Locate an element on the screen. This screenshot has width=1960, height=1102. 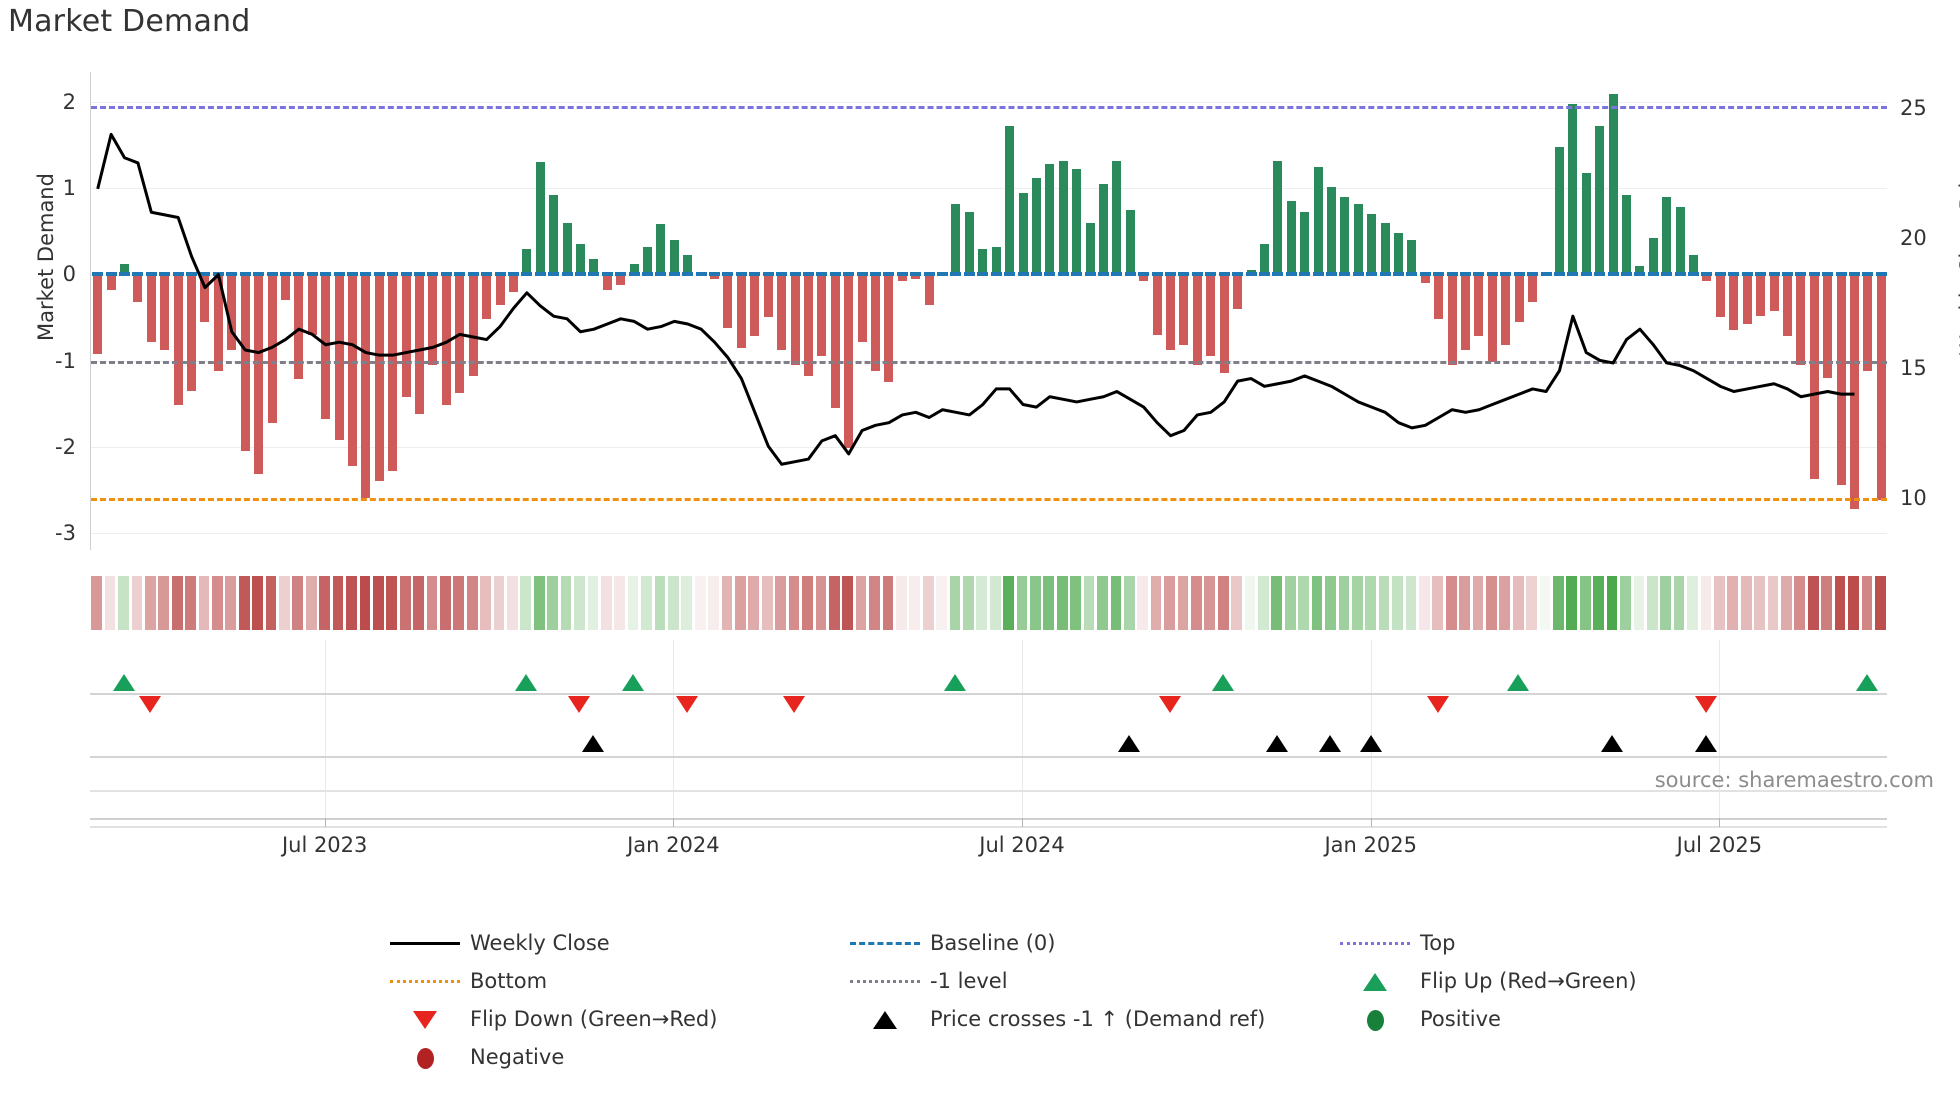
x-tick-label: Jul 2024 is located at coordinates (1022, 845).